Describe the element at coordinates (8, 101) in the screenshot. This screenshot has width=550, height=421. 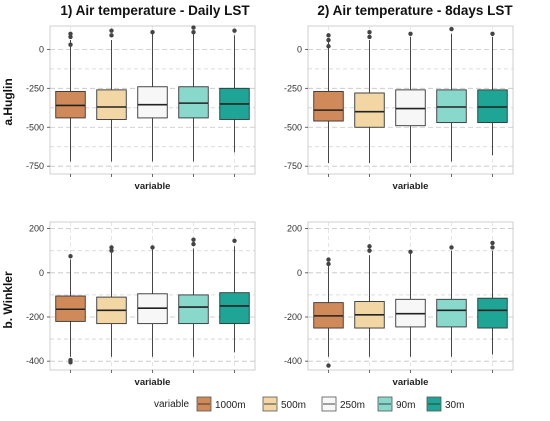
I see `row-title-huglin: a.Huglin` at that location.